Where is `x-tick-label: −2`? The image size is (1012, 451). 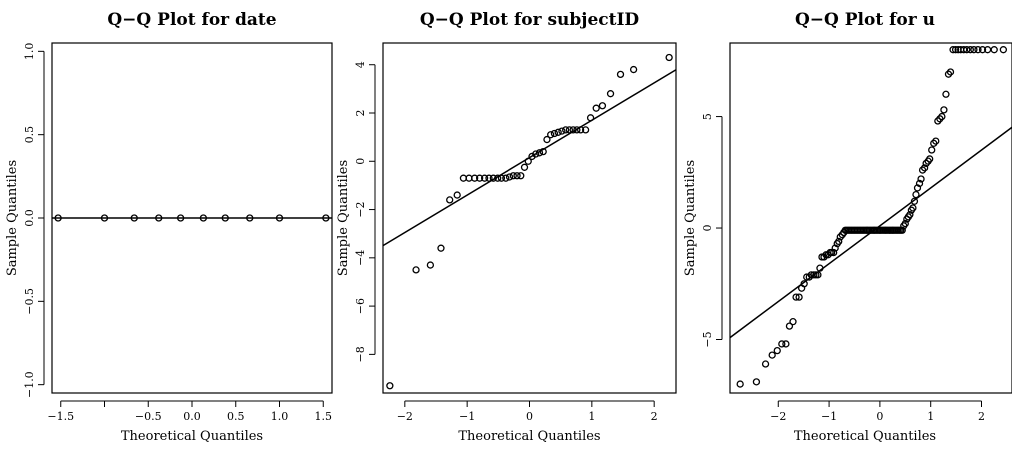 x-tick-label: −2 is located at coordinates (405, 416).